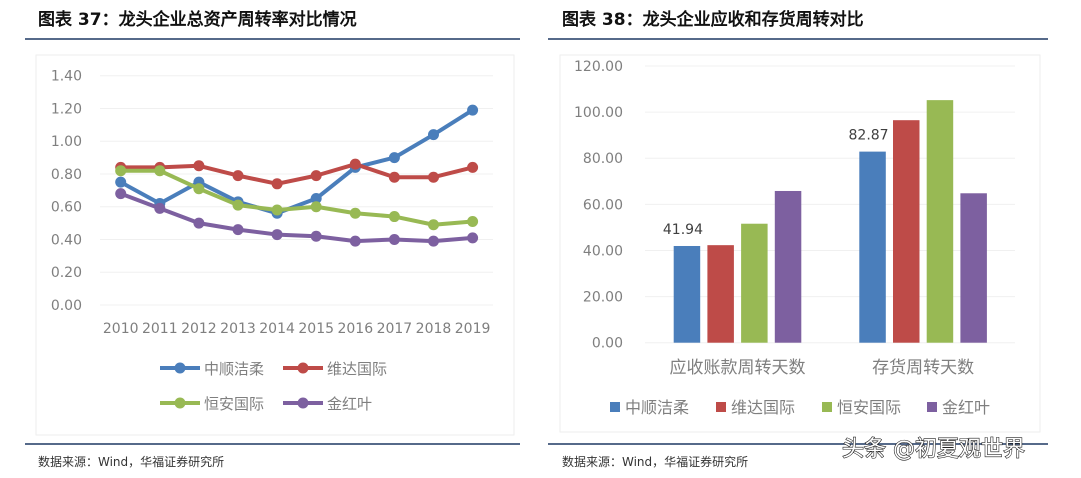 The height and width of the screenshot is (478, 1081). I want to click on x-category-label: 存货周转天数, so click(923, 368).